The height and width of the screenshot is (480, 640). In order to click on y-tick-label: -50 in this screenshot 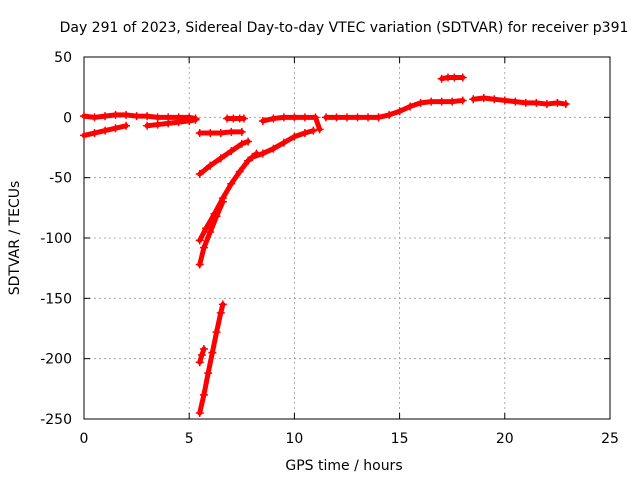, I will do `click(60, 179)`.